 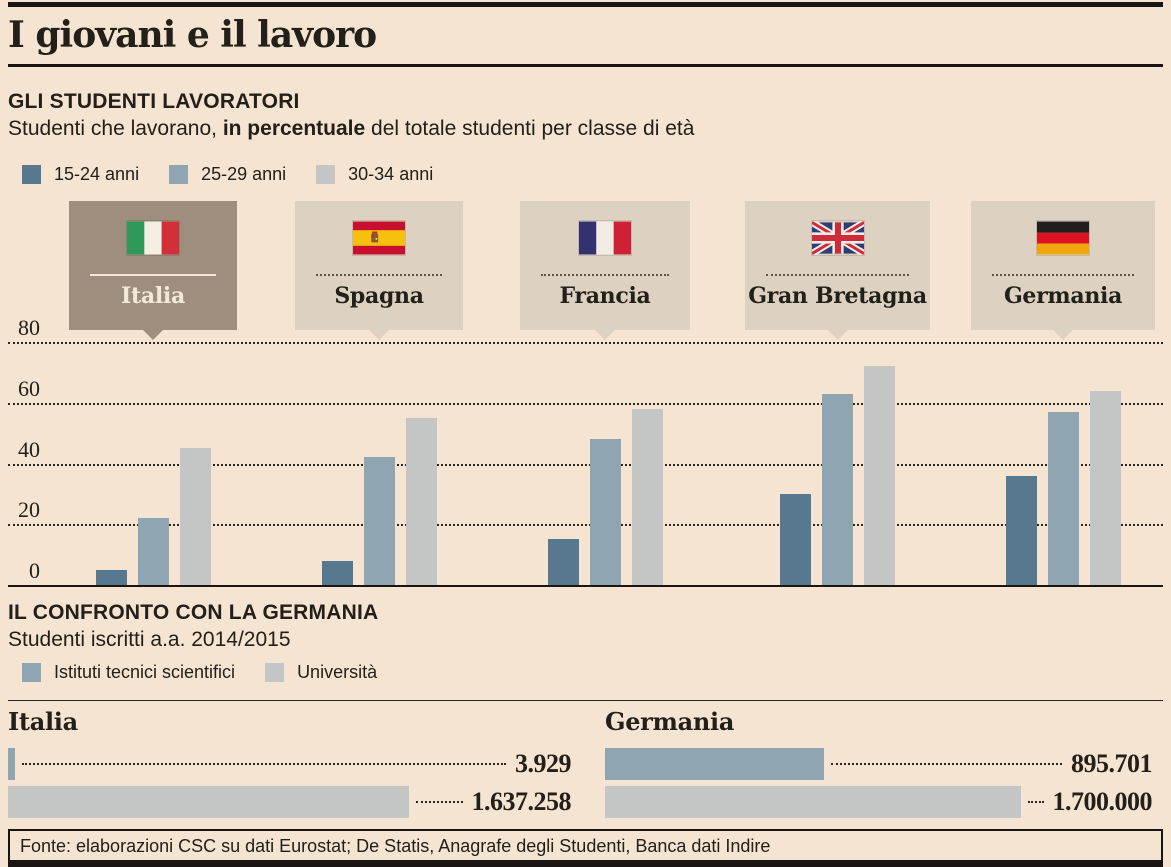 What do you see at coordinates (521, 801) in the screenshot?
I see `value-label: 1.637.258` at bounding box center [521, 801].